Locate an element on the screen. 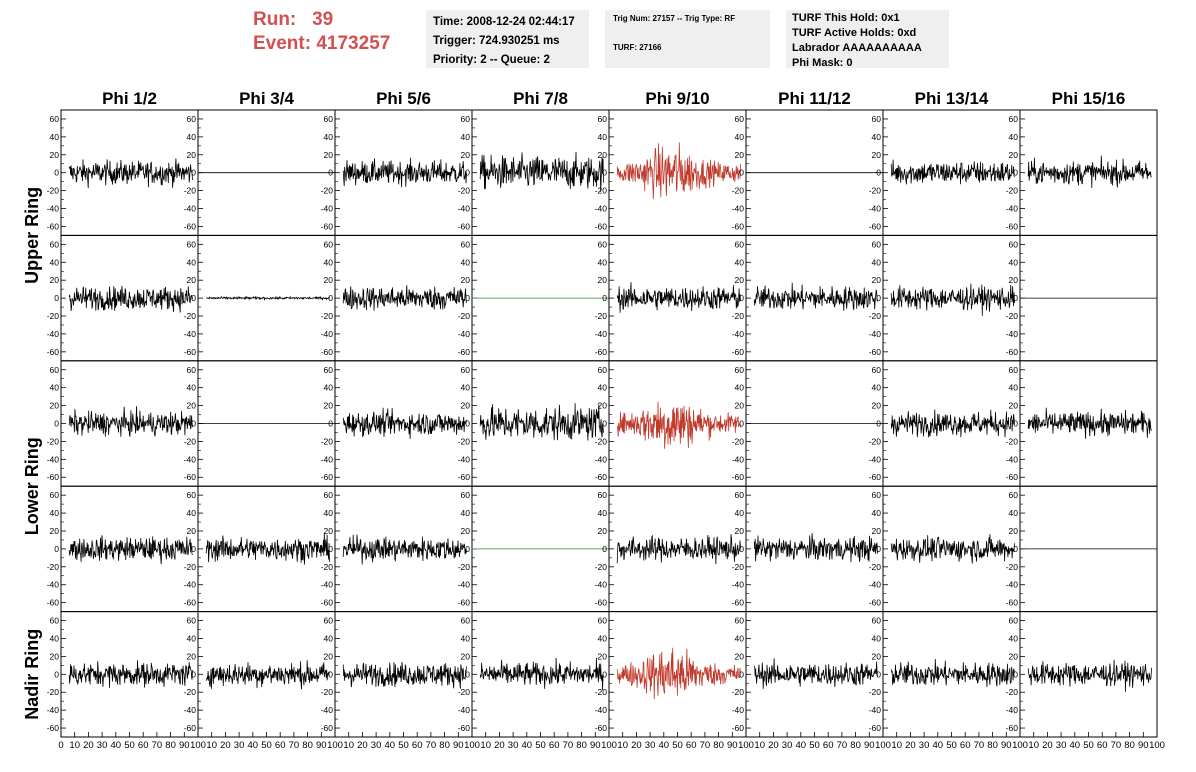 Image resolution: width=1196 pixels, height=772 pixels. priority-text: Priority: 2 -- Queue: 2 is located at coordinates (491, 60).